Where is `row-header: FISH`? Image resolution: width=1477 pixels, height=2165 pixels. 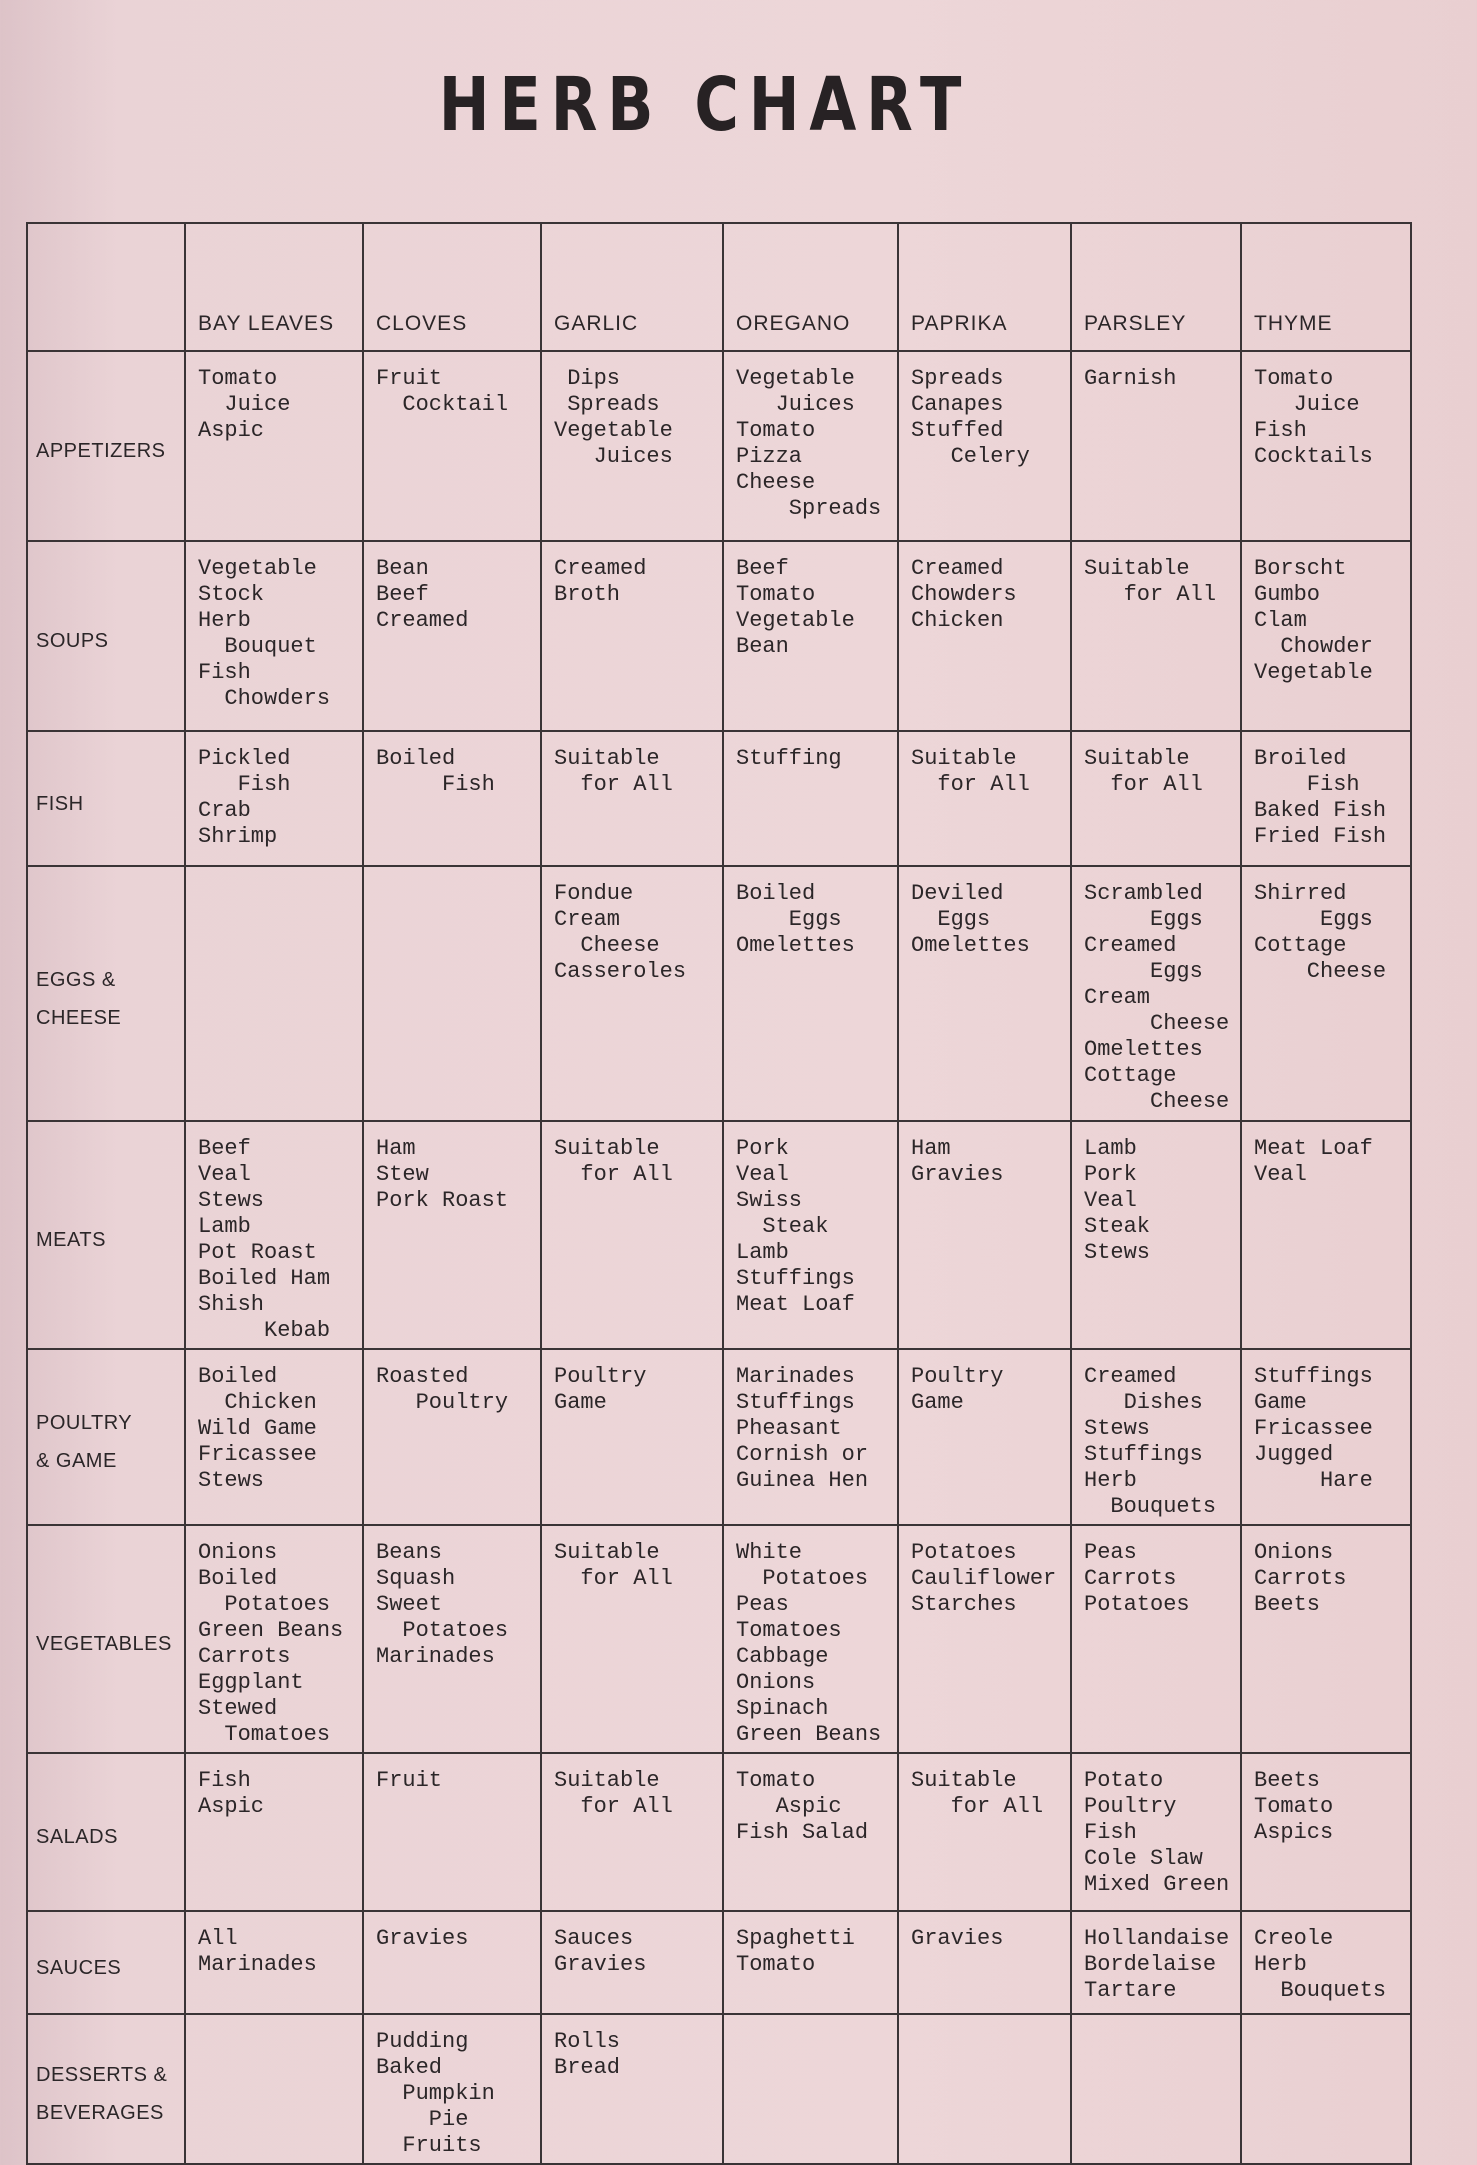 row-header: FISH is located at coordinates (106, 798).